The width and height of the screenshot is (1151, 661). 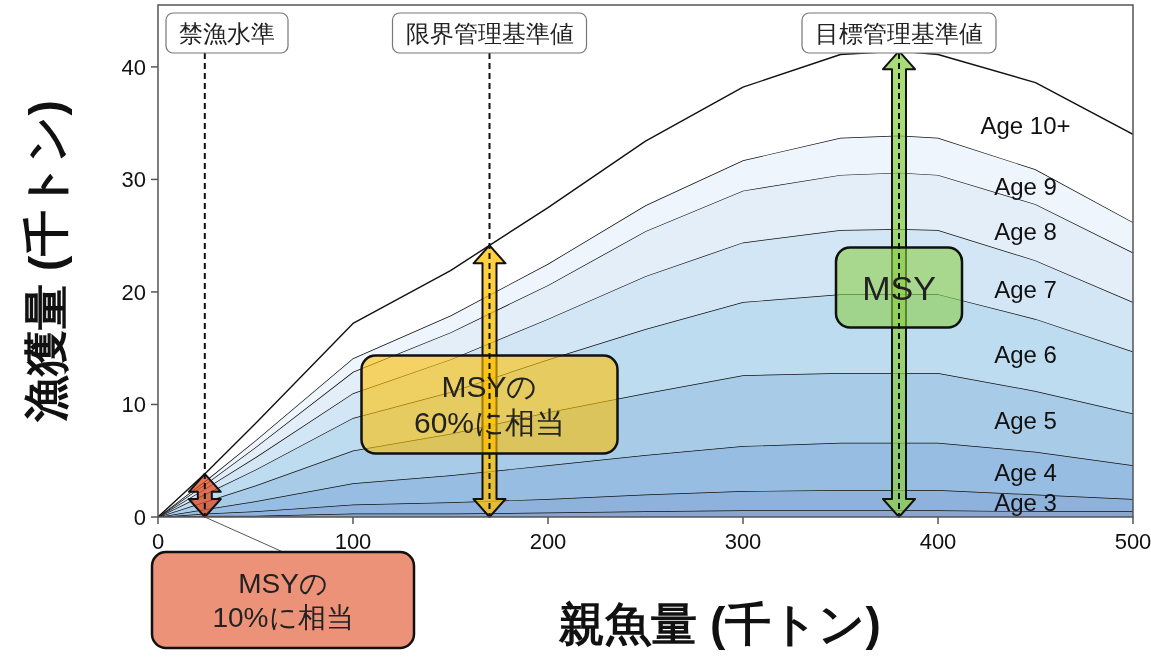 What do you see at coordinates (899, 287) in the screenshot?
I see `annotation: MSY` at bounding box center [899, 287].